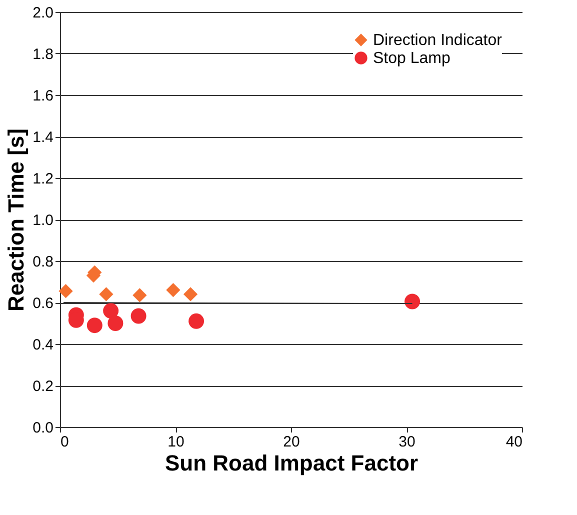  I want to click on y-tick-label: 0.0, so click(43, 428).